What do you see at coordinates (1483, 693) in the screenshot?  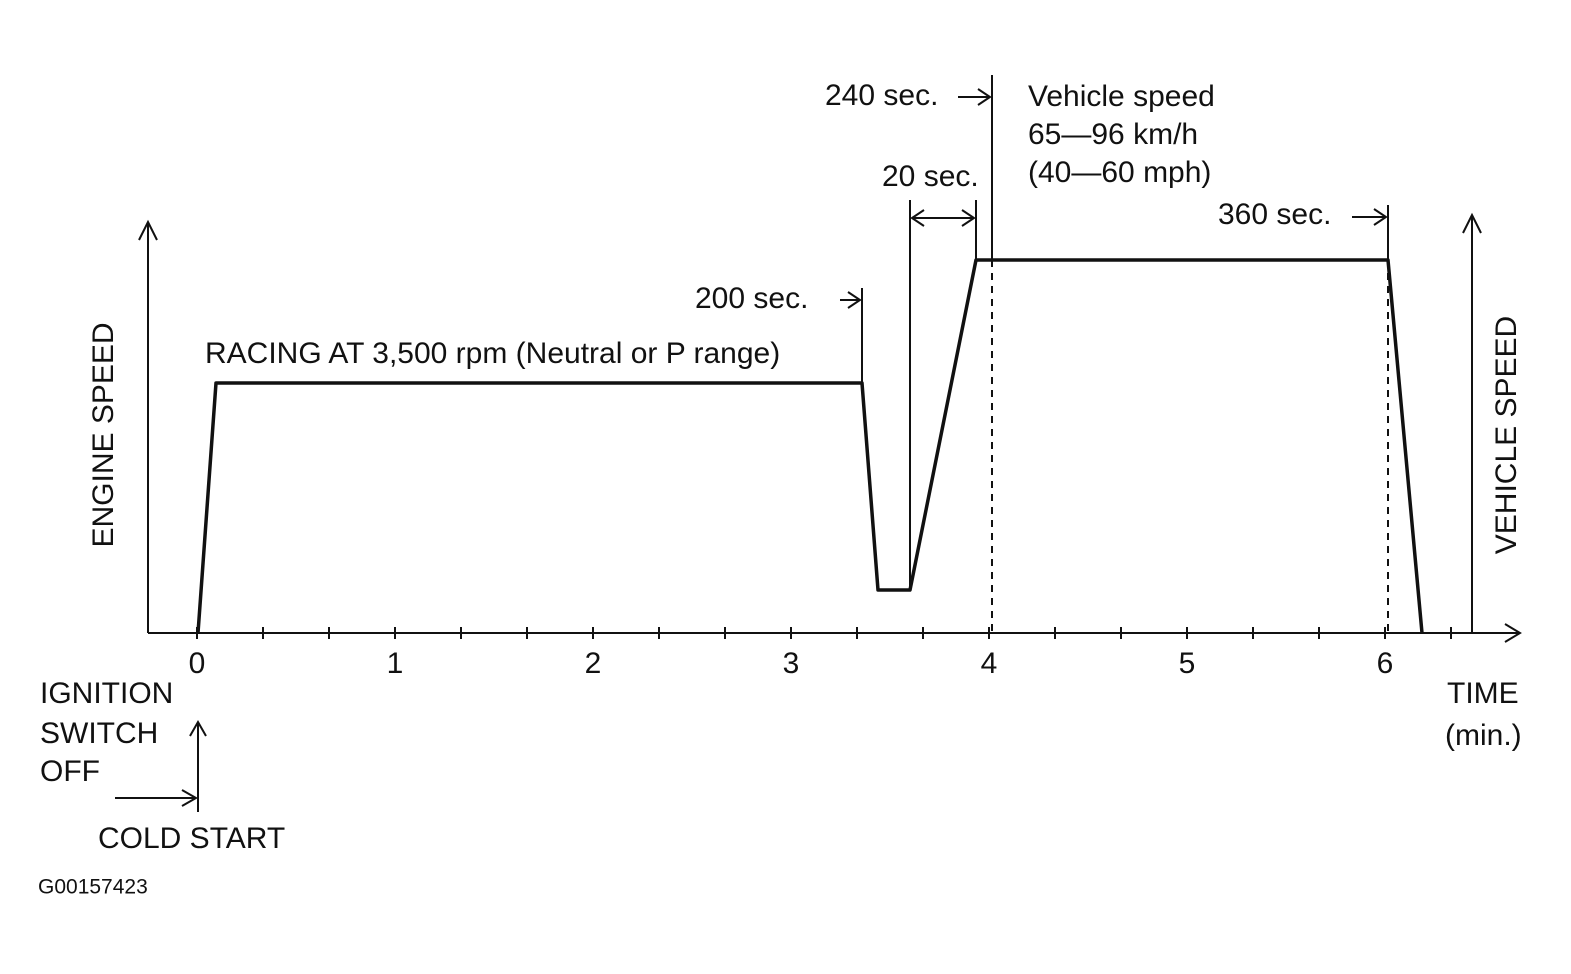 I see `x-axis-title: TIME` at bounding box center [1483, 693].